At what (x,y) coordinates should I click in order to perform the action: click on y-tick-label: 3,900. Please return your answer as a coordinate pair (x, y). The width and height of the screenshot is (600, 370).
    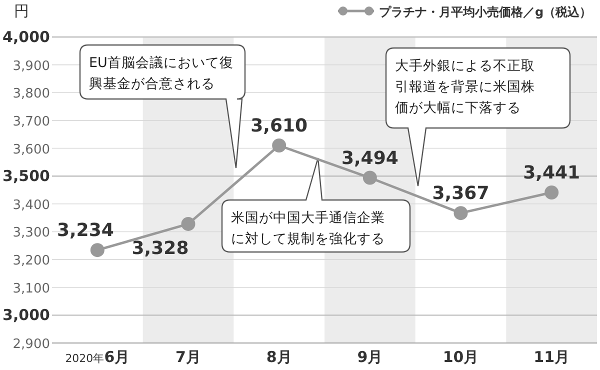
    Looking at the image, I should click on (31, 66).